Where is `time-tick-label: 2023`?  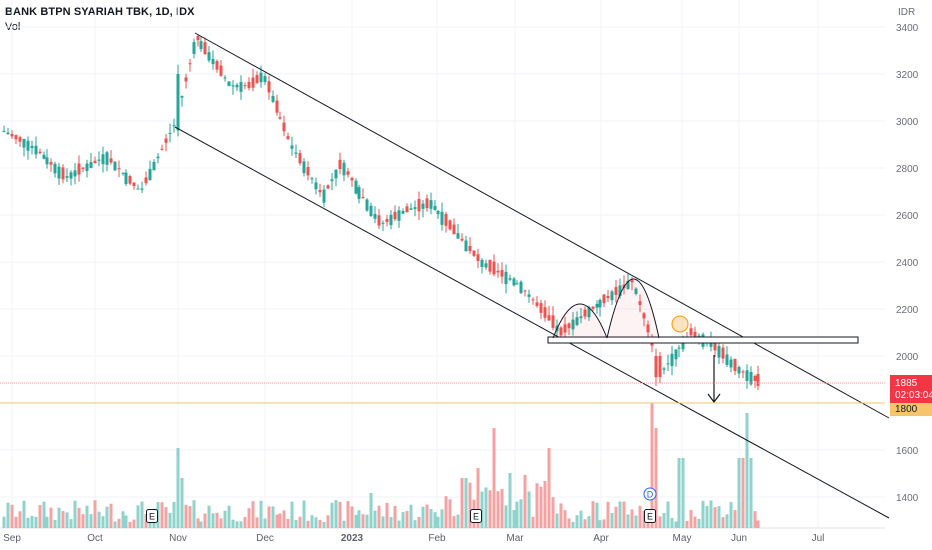
time-tick-label: 2023 is located at coordinates (352, 538).